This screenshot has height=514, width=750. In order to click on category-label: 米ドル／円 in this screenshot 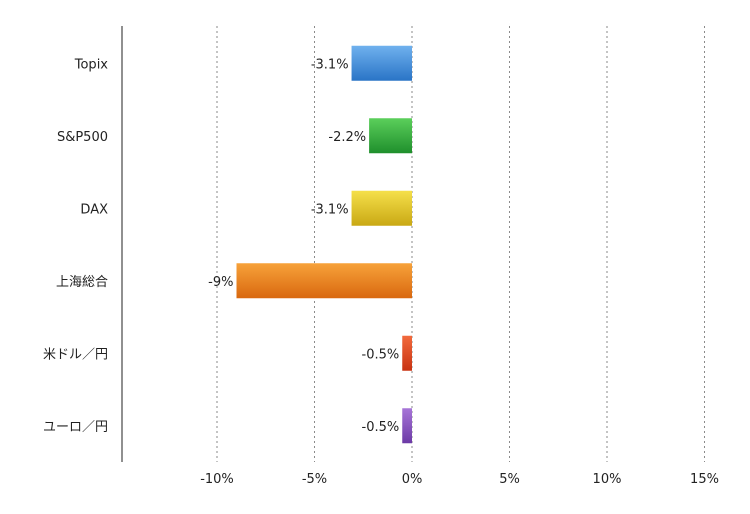, I will do `click(75, 354)`.